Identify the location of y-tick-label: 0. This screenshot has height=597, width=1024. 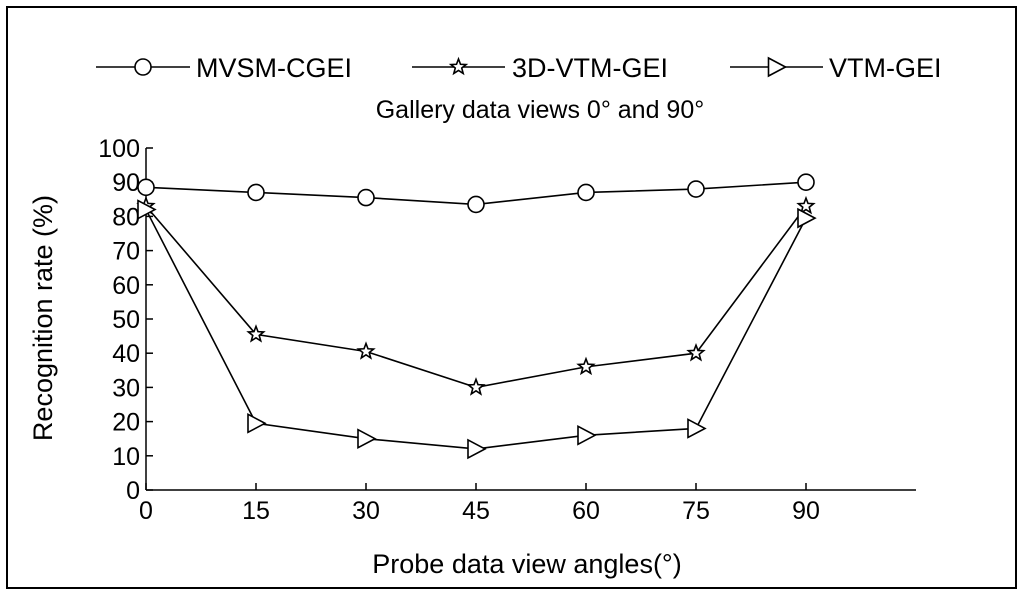
(133, 491).